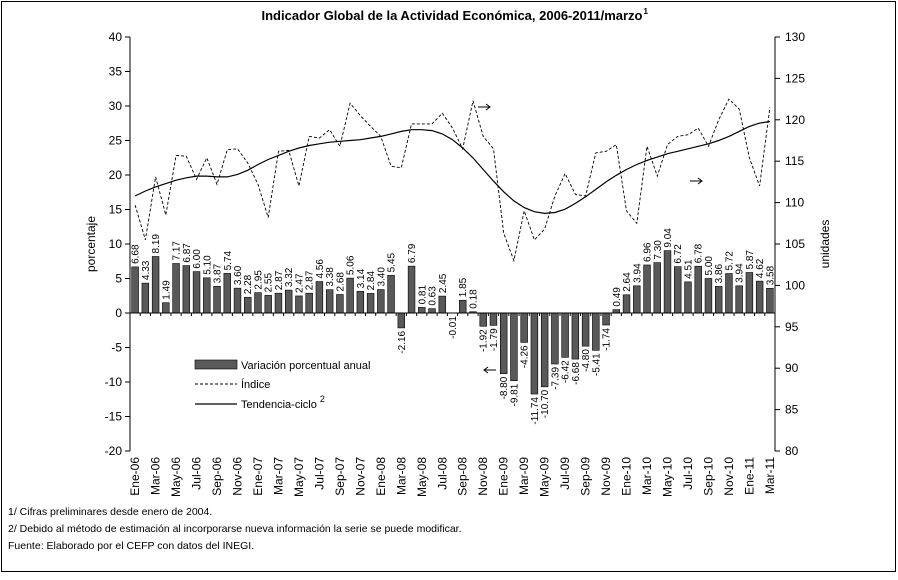 The height and width of the screenshot is (580, 898). What do you see at coordinates (116, 72) in the screenshot?
I see `y-tick-label: 35` at bounding box center [116, 72].